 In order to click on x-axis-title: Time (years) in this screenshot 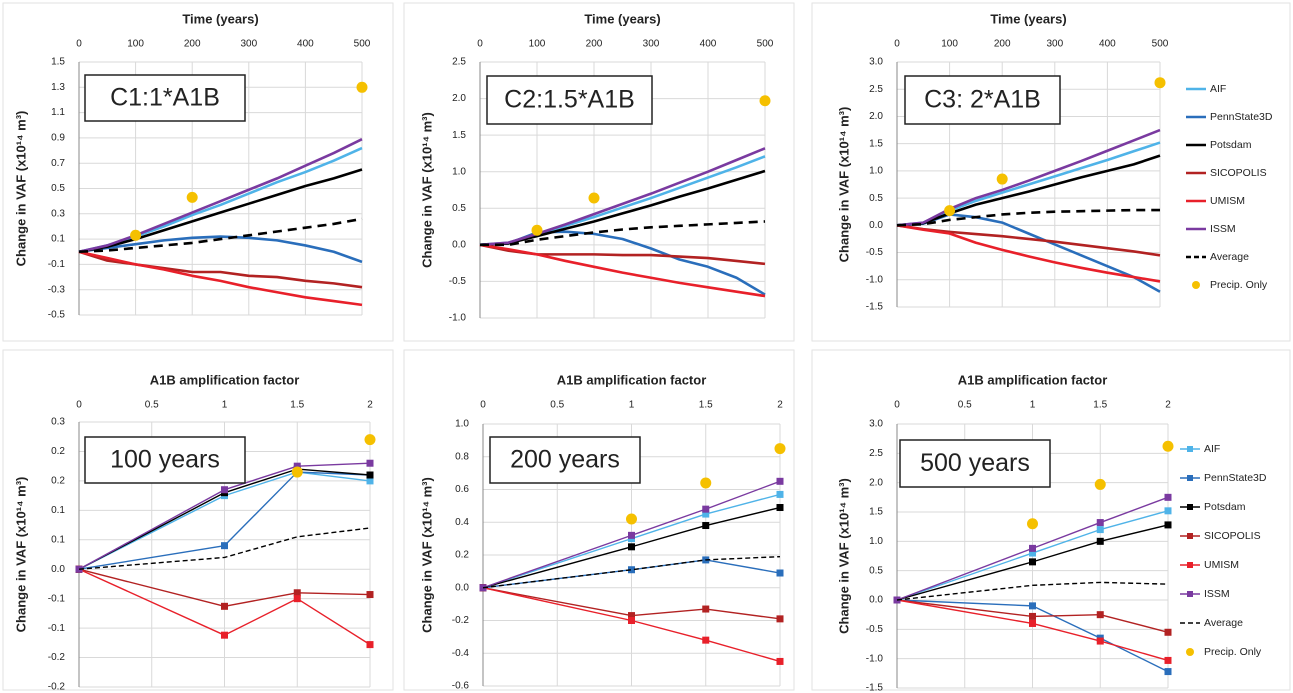, I will do `click(220, 18)`.